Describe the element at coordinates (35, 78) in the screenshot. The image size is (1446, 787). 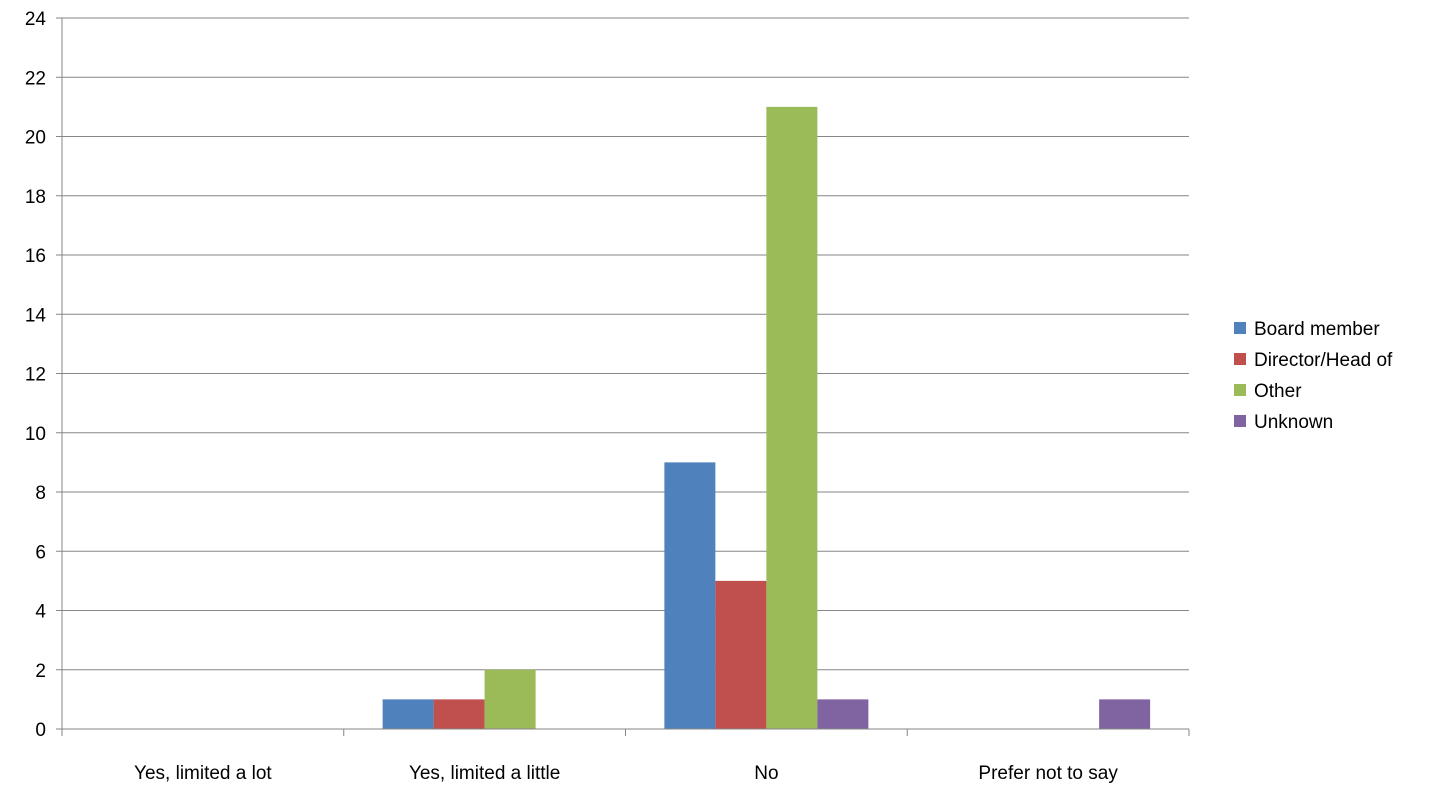
I see `y-tick-label: 22` at that location.